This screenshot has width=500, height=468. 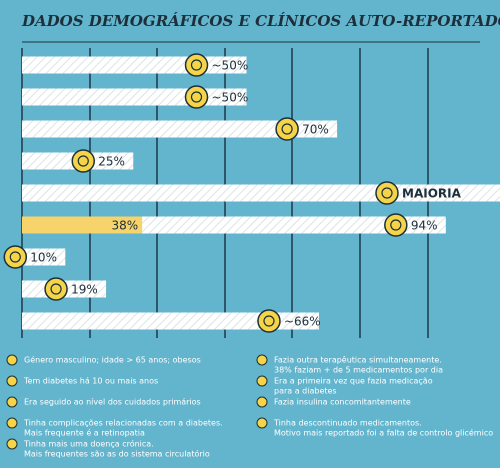 What do you see at coordinates (315, 130) in the screenshot?
I see `value-label: 70%` at bounding box center [315, 130].